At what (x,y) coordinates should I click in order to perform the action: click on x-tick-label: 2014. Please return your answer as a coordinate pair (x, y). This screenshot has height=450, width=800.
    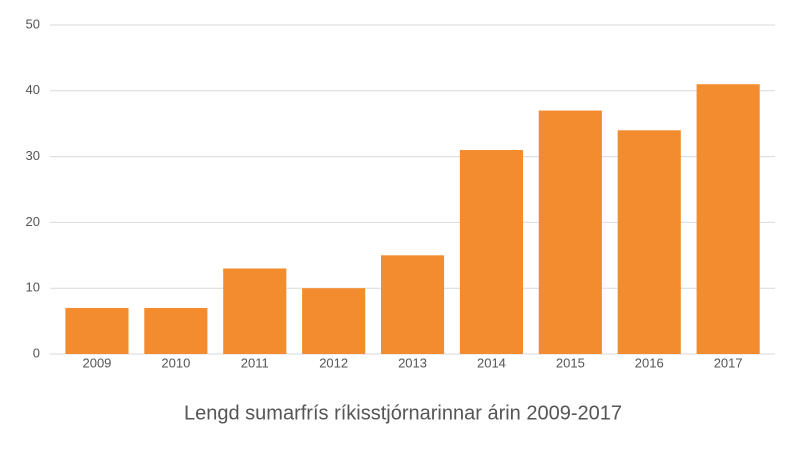
    Looking at the image, I should click on (491, 362).